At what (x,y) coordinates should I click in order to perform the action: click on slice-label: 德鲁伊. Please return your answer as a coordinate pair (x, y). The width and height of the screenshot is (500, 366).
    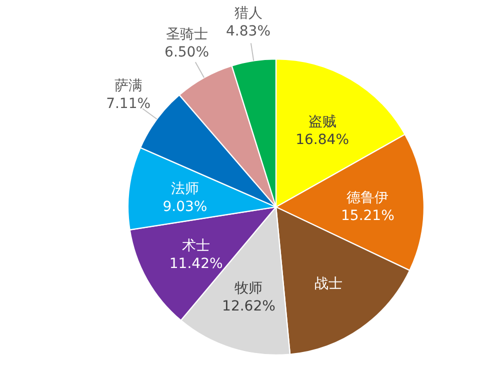
    Looking at the image, I should click on (367, 198).